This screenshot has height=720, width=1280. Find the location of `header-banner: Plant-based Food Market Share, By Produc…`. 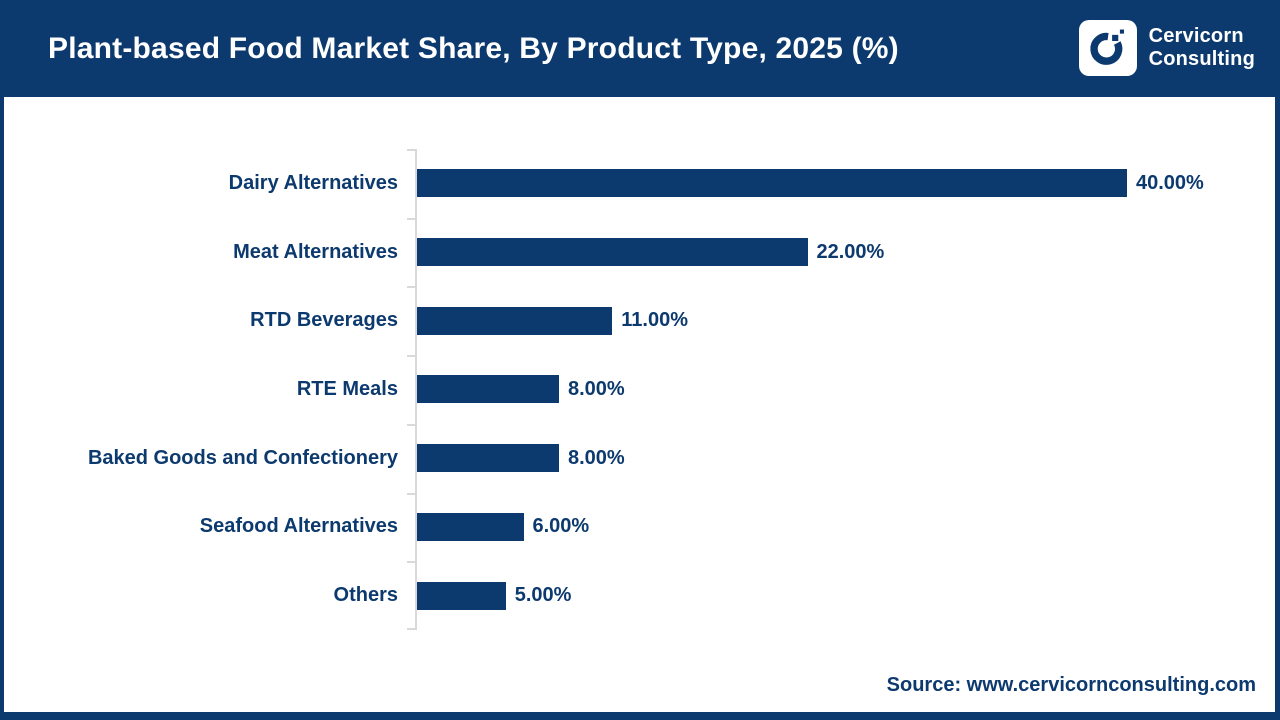

header-banner: Plant-based Food Market Share, By Produc… is located at coordinates (640, 48).